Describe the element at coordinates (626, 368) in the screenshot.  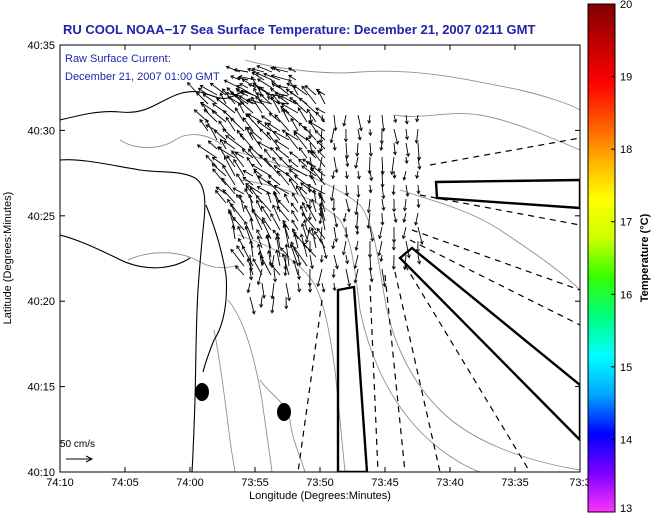
I see `colorbar-tick-label: 15` at that location.